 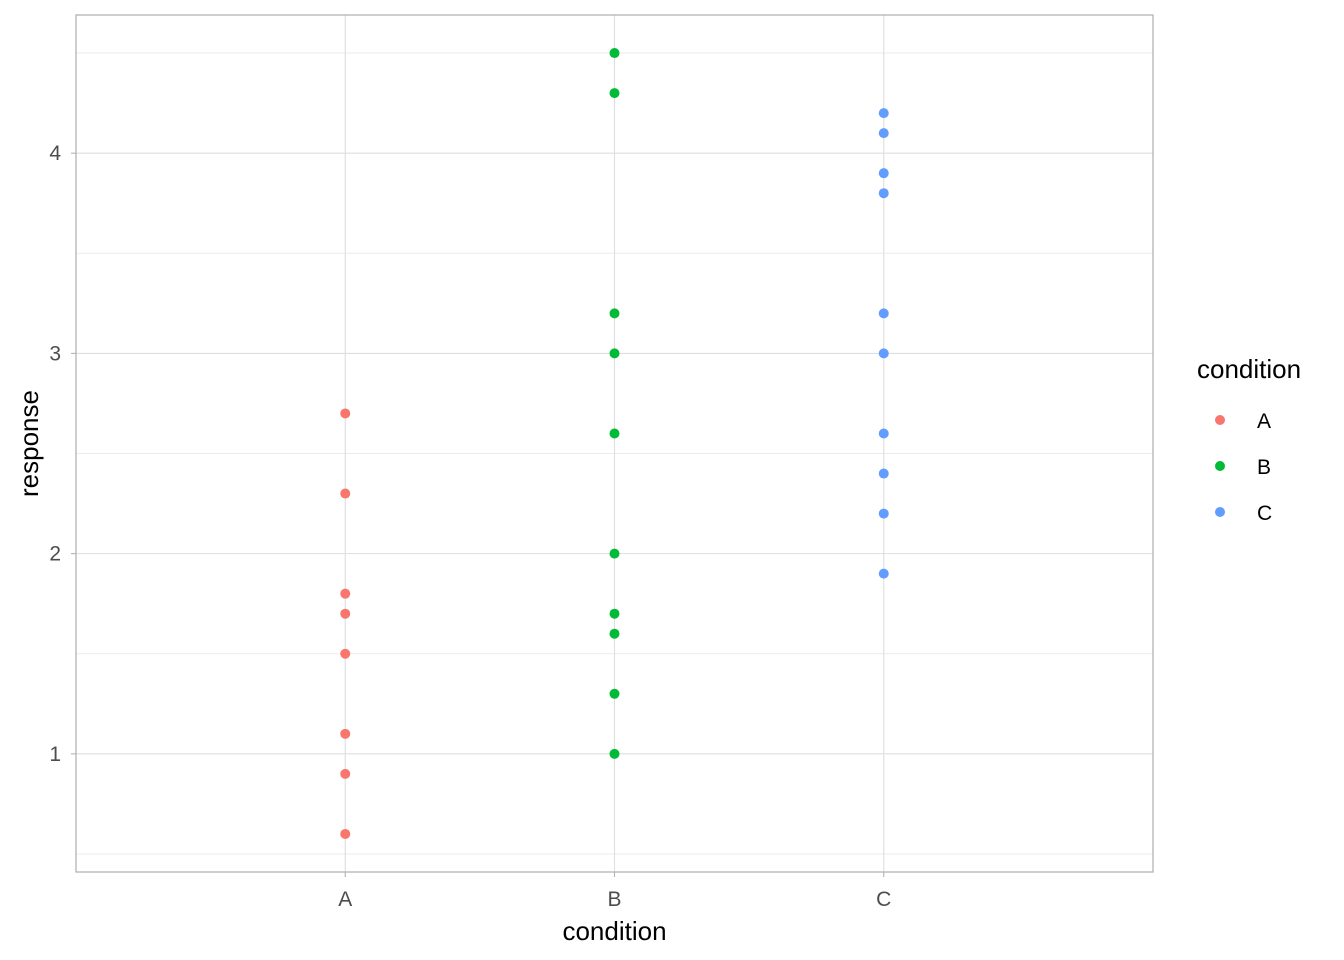 I want to click on legend-key-a, so click(x=1220, y=420).